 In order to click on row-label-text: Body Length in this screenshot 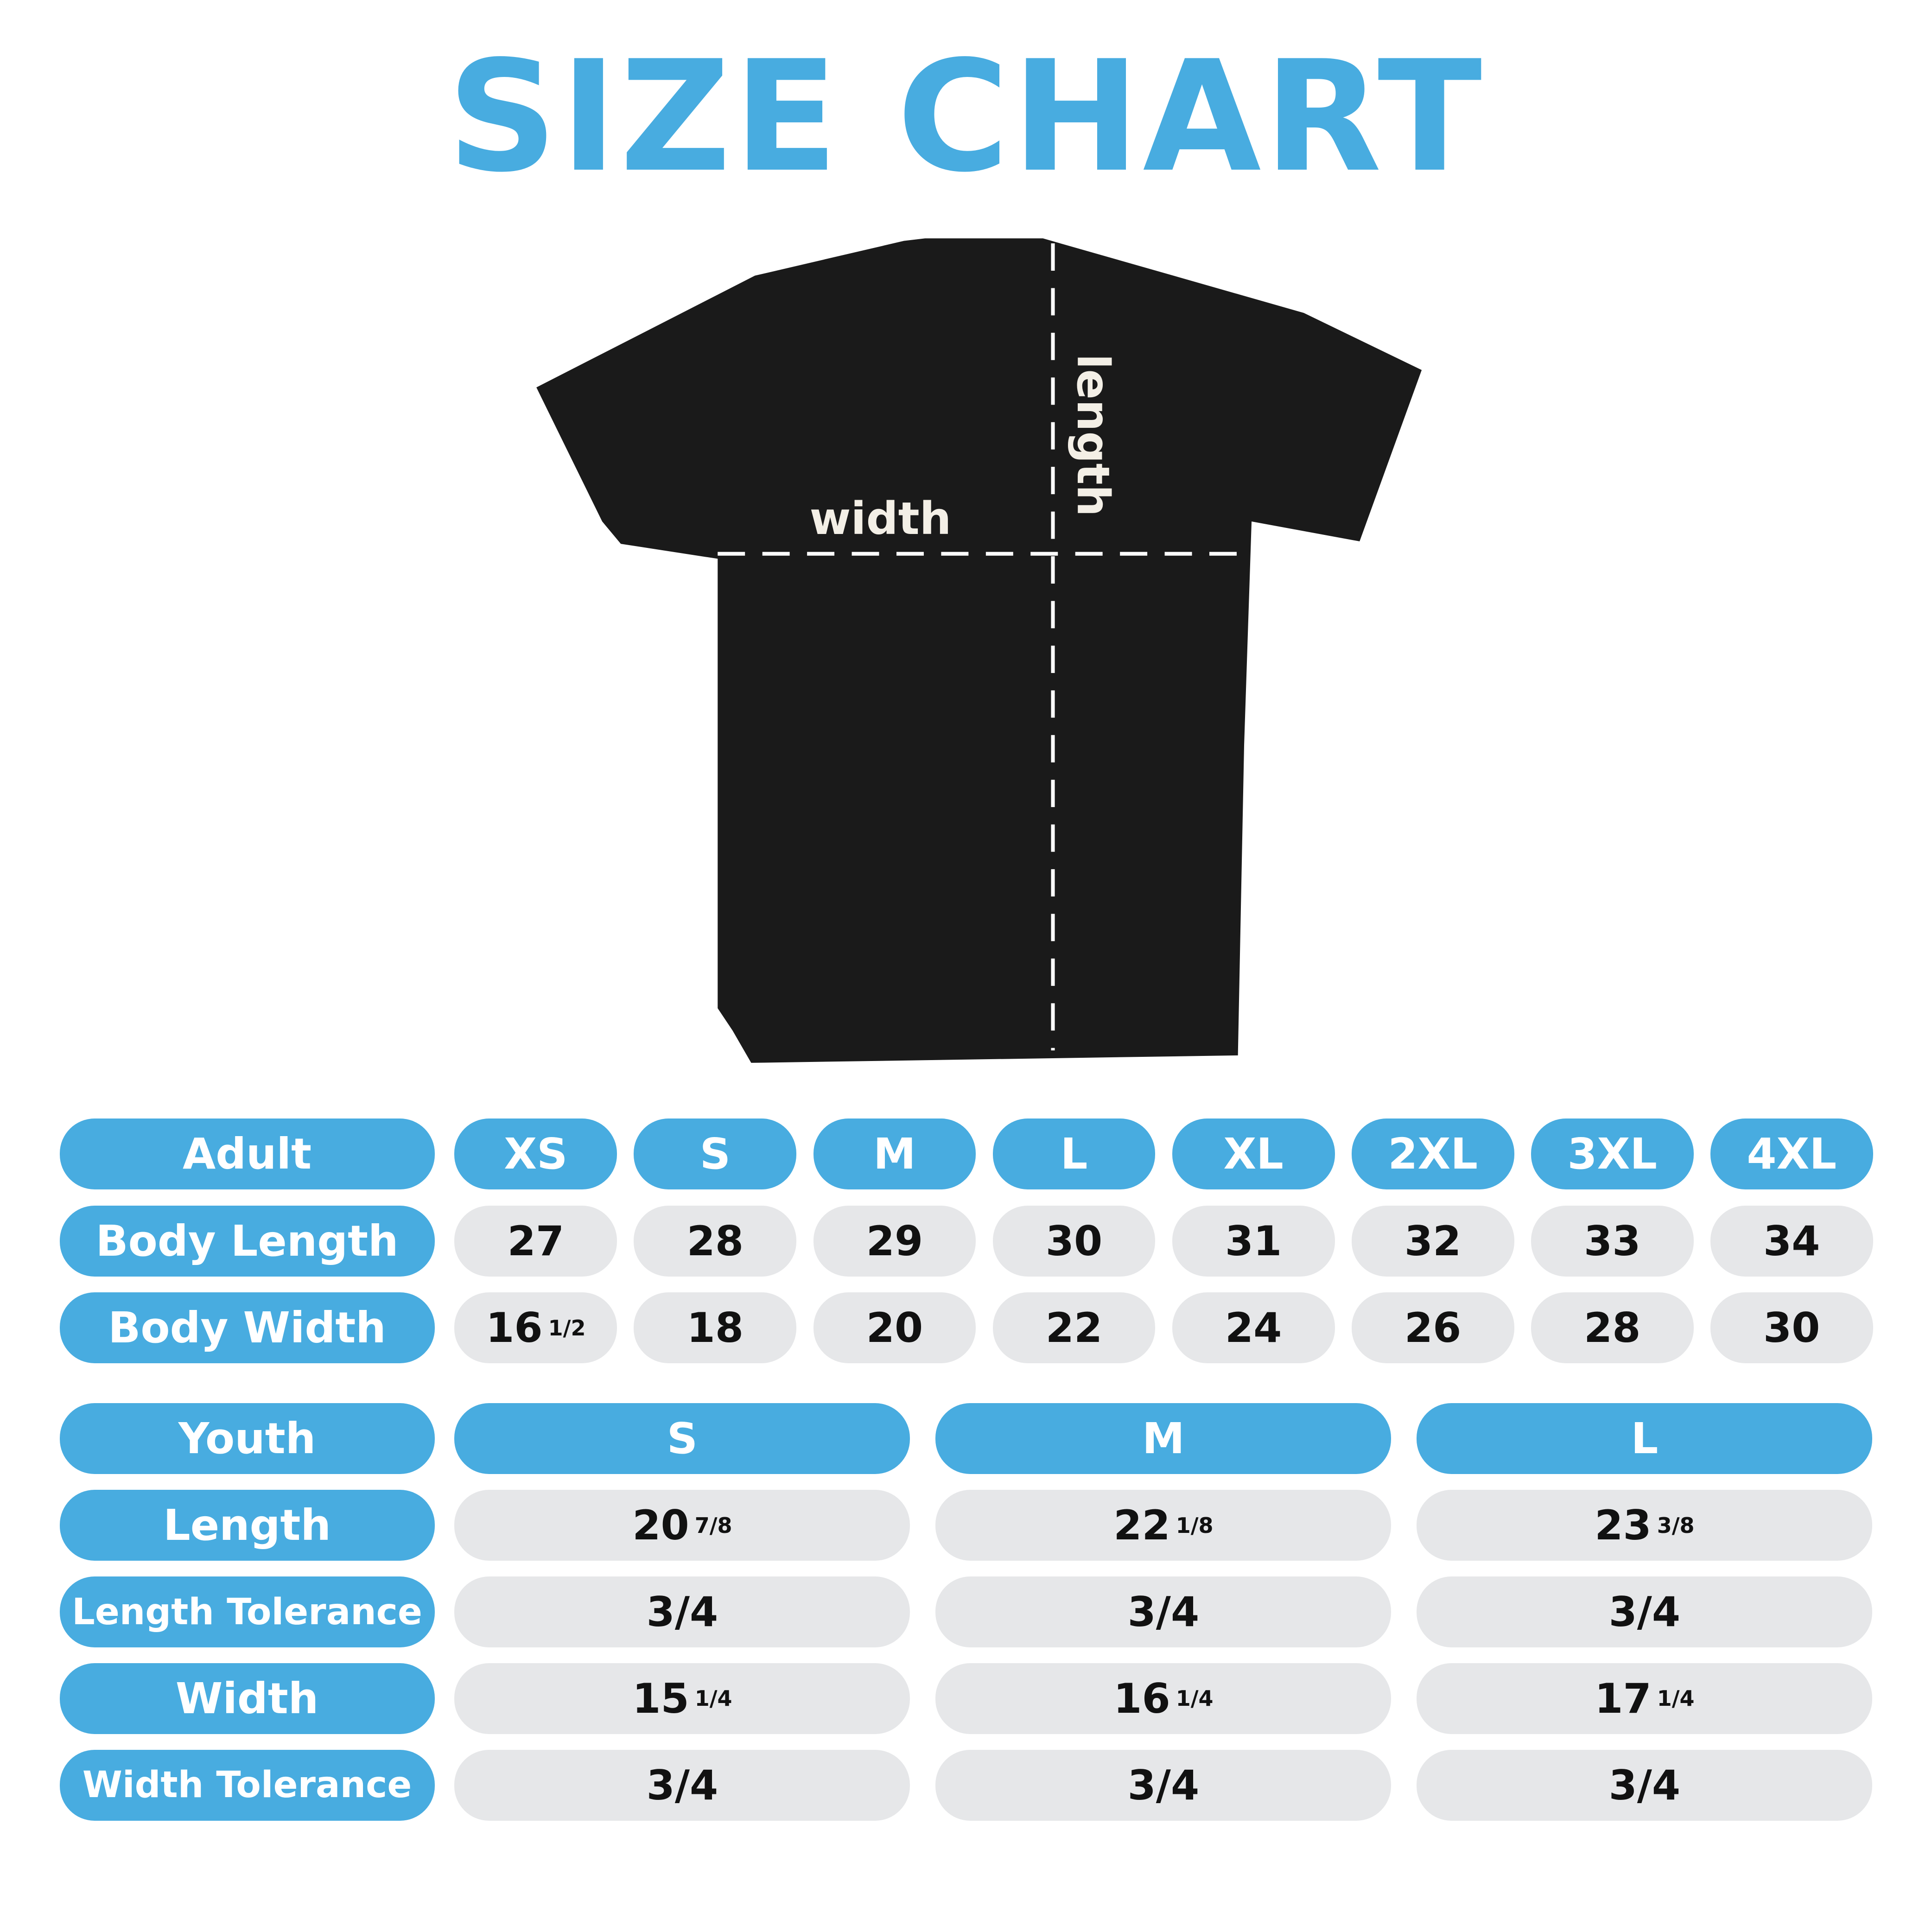, I will do `click(247, 1241)`.